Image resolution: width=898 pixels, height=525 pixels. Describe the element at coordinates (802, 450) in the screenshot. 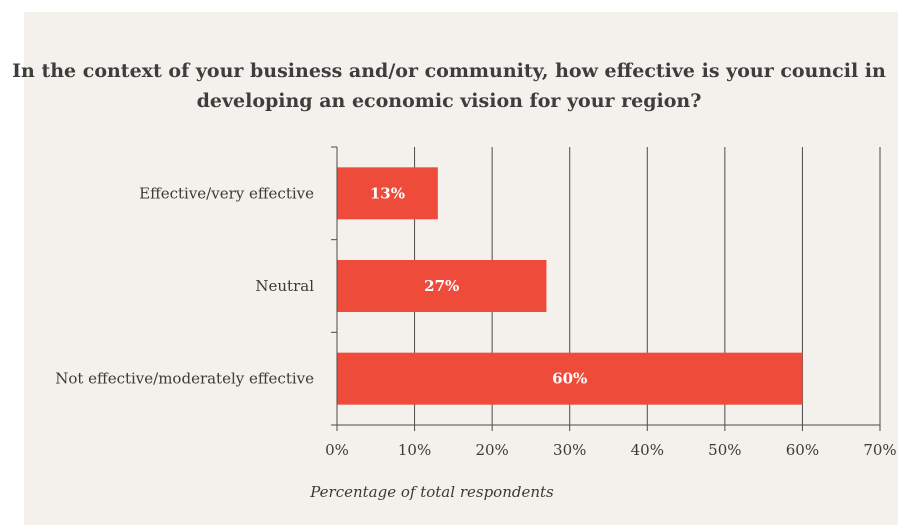

I see `x-tick-label: 60%` at that location.